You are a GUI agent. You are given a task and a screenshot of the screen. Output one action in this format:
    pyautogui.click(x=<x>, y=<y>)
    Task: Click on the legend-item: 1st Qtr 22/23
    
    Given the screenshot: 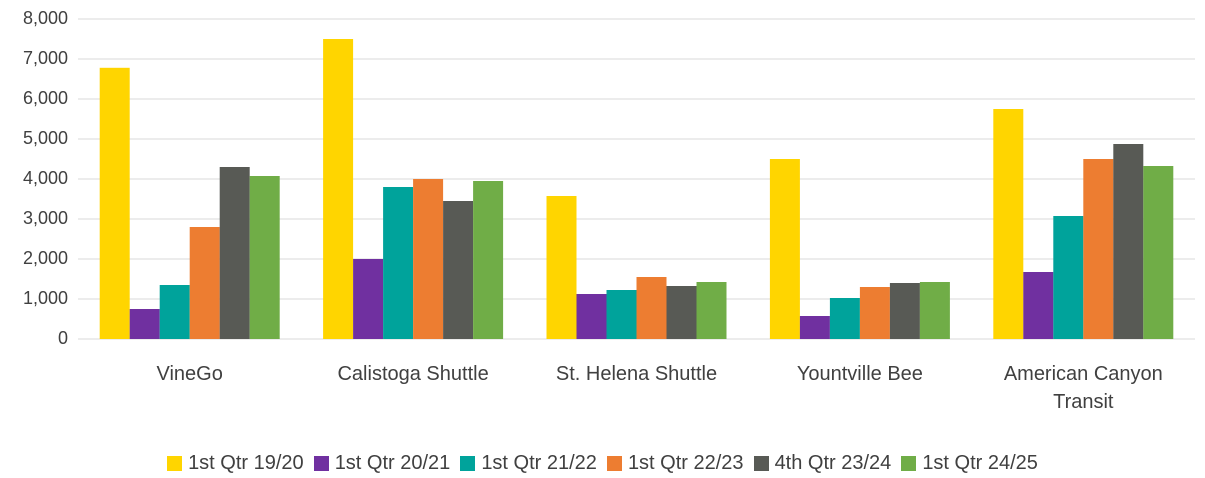 What is the action you would take?
    pyautogui.click(x=675, y=463)
    